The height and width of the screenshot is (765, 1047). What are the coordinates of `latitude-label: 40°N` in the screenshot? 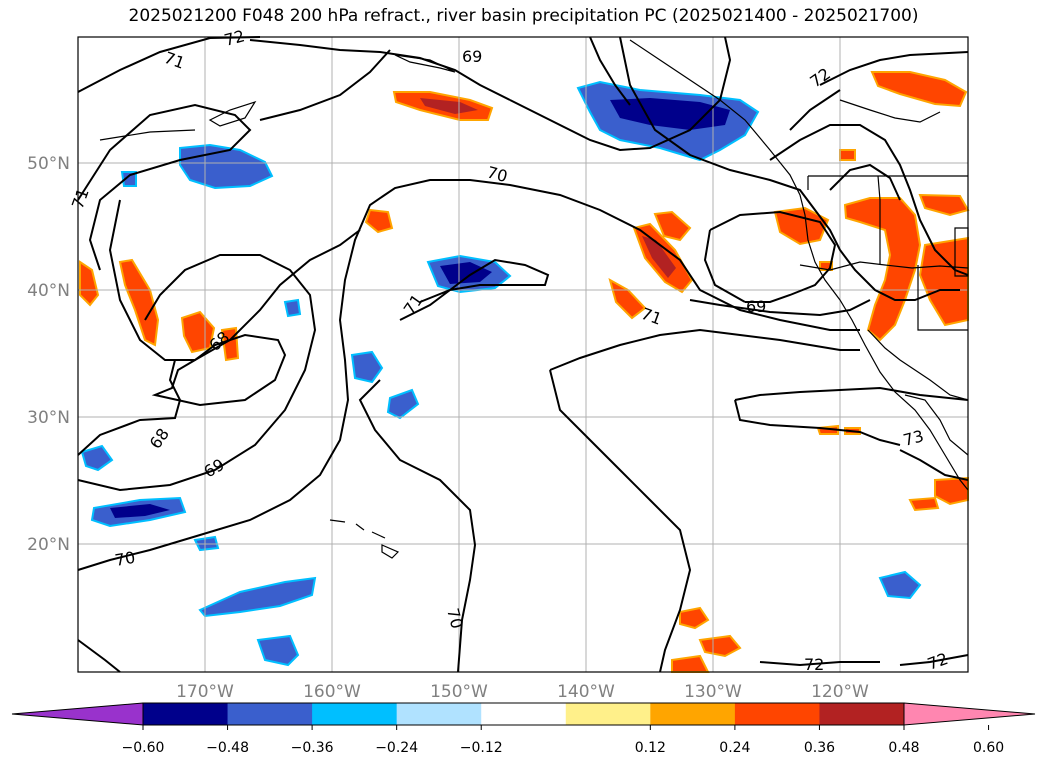 It's located at (48, 291).